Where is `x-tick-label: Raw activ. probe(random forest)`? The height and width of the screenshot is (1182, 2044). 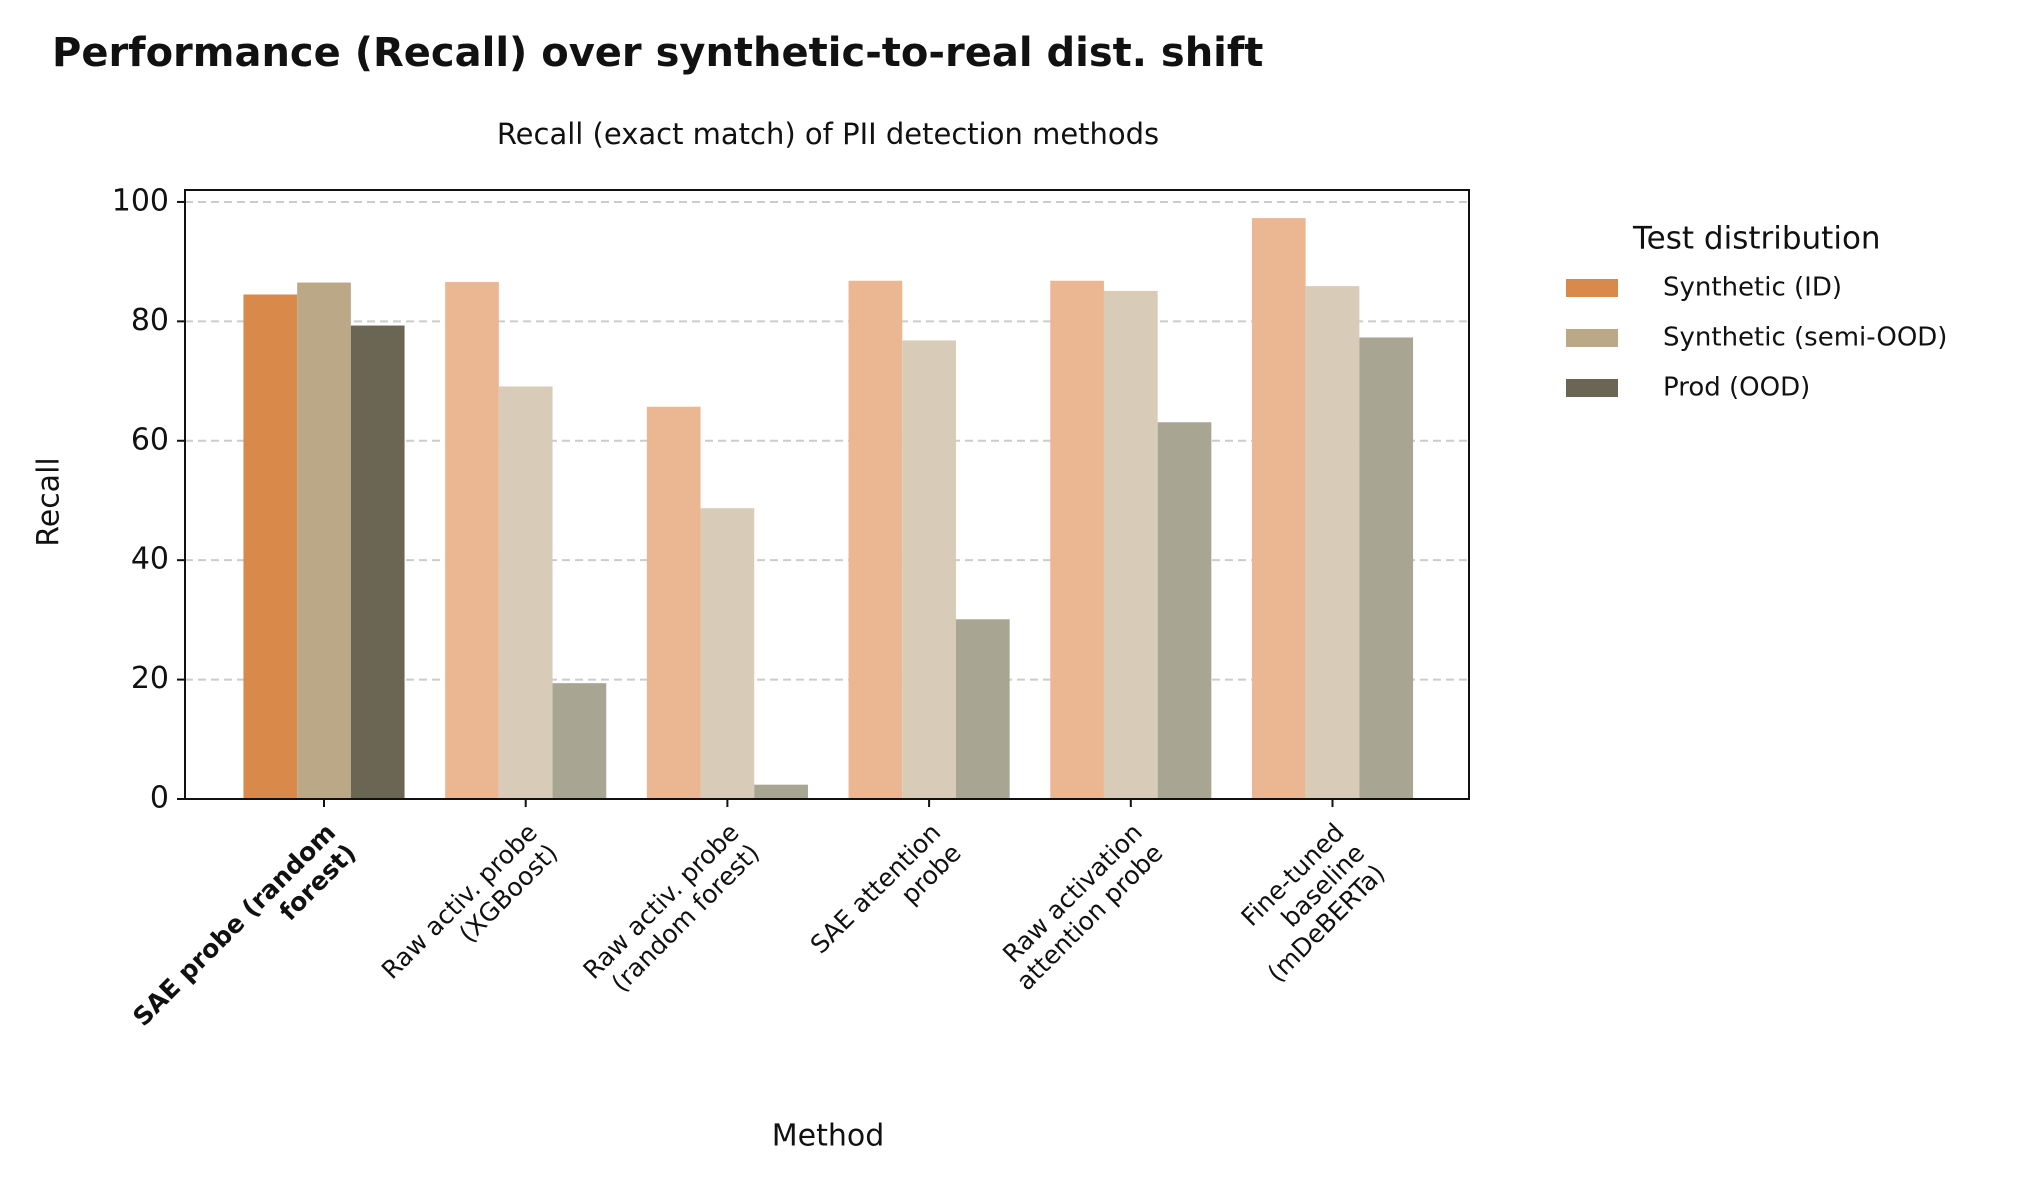
x-tick-label: Raw activ. probe(random forest) is located at coordinates (672, 912).